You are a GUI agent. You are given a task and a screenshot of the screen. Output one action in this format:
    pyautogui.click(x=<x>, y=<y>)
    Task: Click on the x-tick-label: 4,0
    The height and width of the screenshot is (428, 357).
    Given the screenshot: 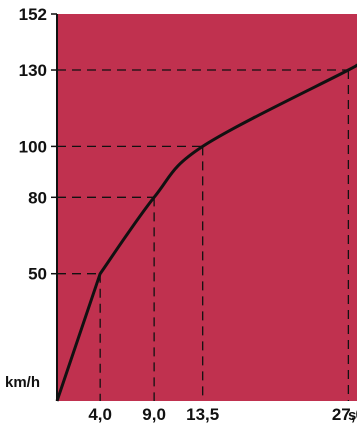 What is the action you would take?
    pyautogui.click(x=100, y=414)
    